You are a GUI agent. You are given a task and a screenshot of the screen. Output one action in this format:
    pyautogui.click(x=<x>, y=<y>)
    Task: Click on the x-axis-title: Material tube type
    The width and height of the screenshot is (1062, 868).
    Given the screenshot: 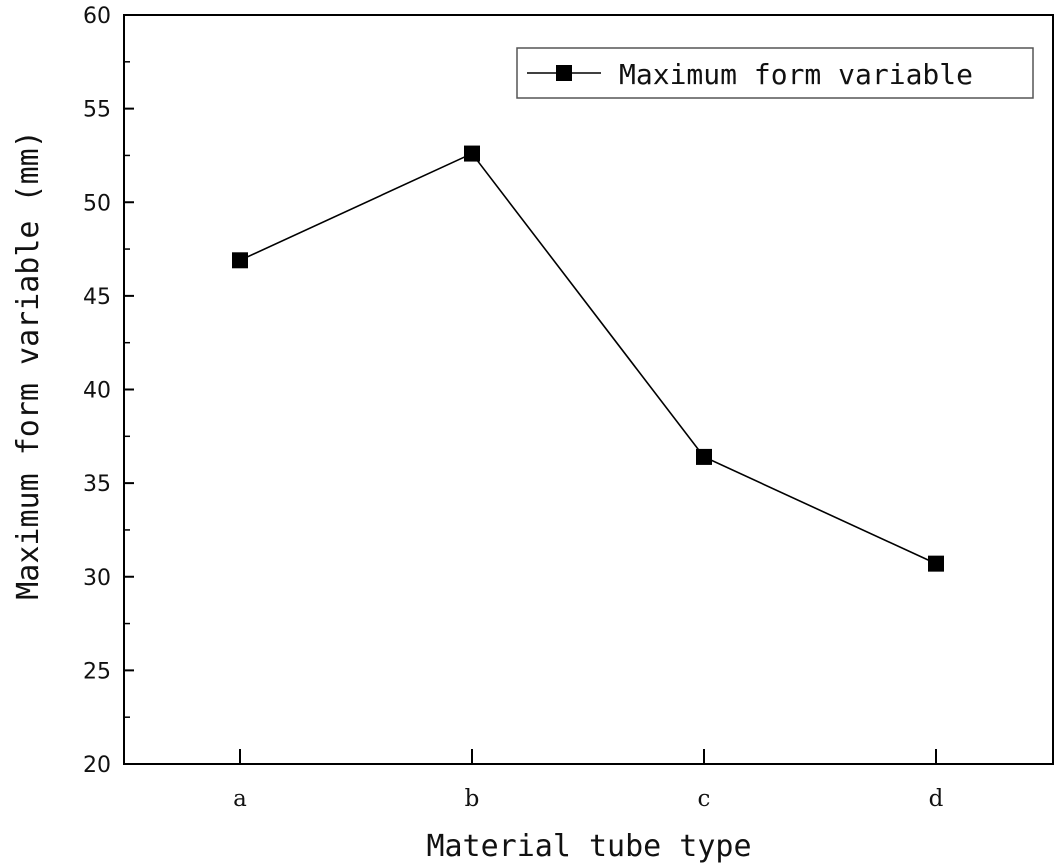 What is the action you would take?
    pyautogui.click(x=588, y=846)
    